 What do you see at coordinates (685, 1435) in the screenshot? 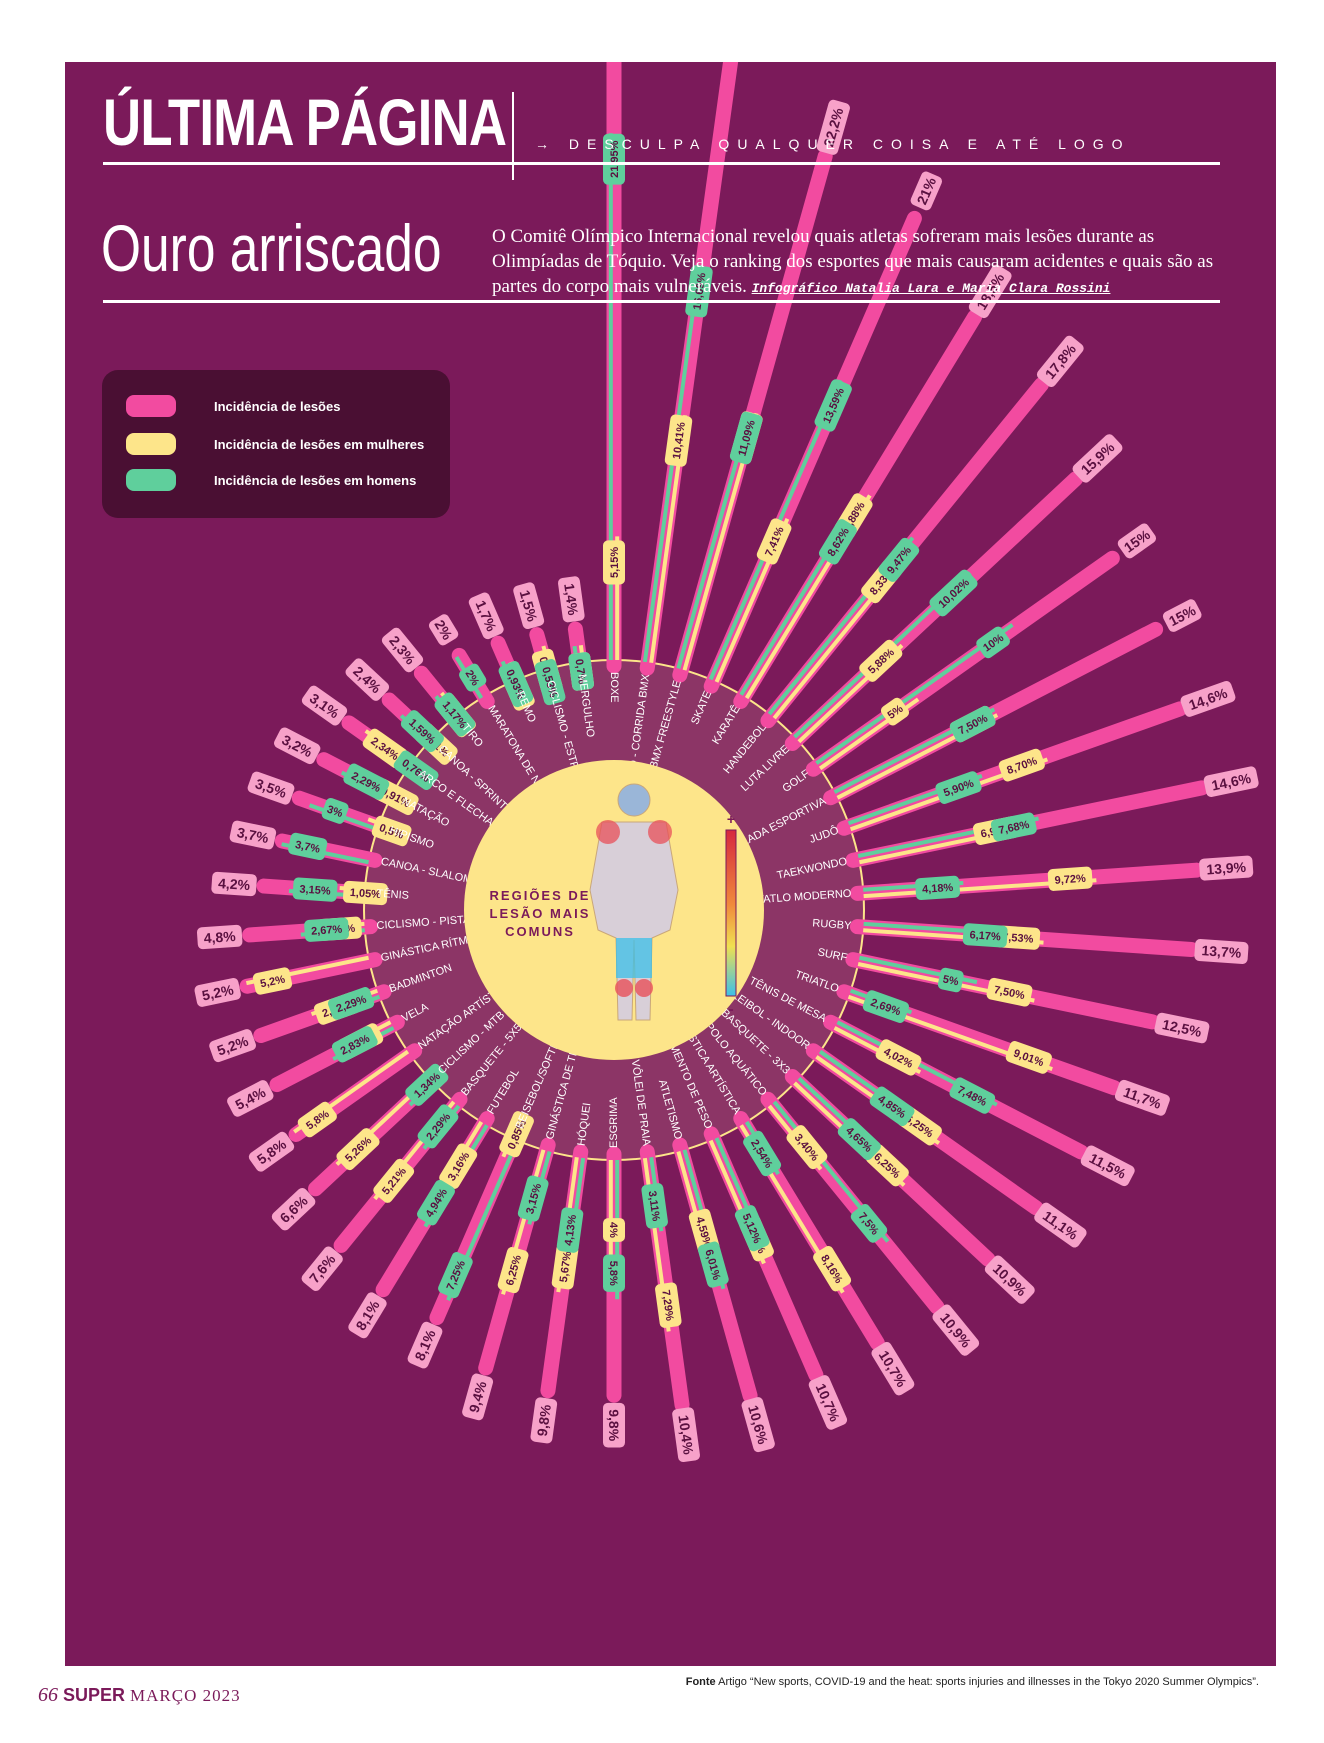
I see `total-value-label: 10,4%` at bounding box center [685, 1435].